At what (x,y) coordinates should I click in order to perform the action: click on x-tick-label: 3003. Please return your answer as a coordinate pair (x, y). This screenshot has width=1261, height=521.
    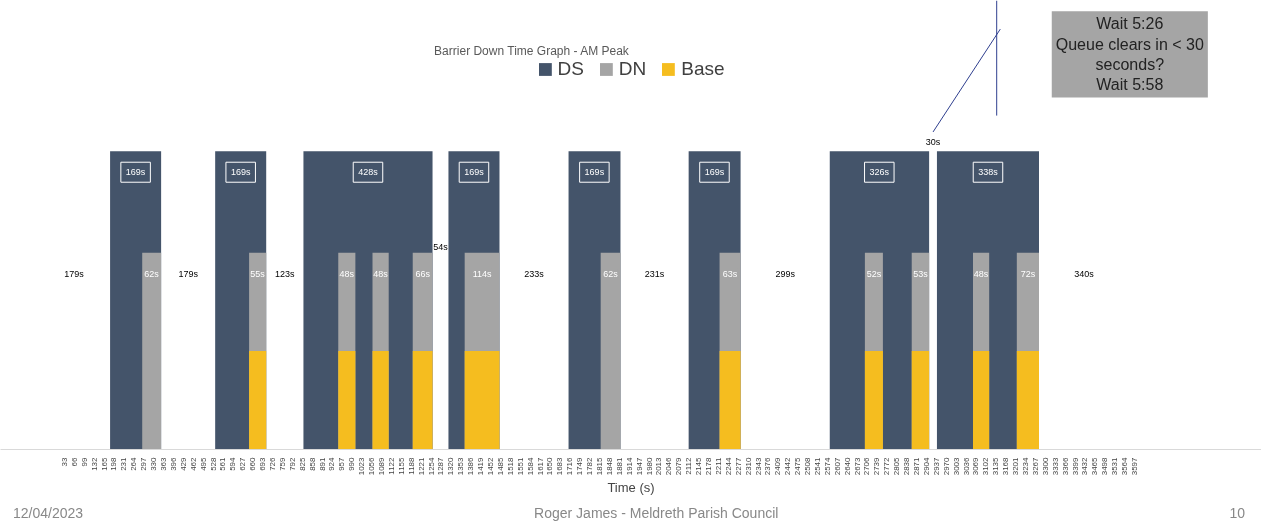
    Looking at the image, I should click on (956, 466).